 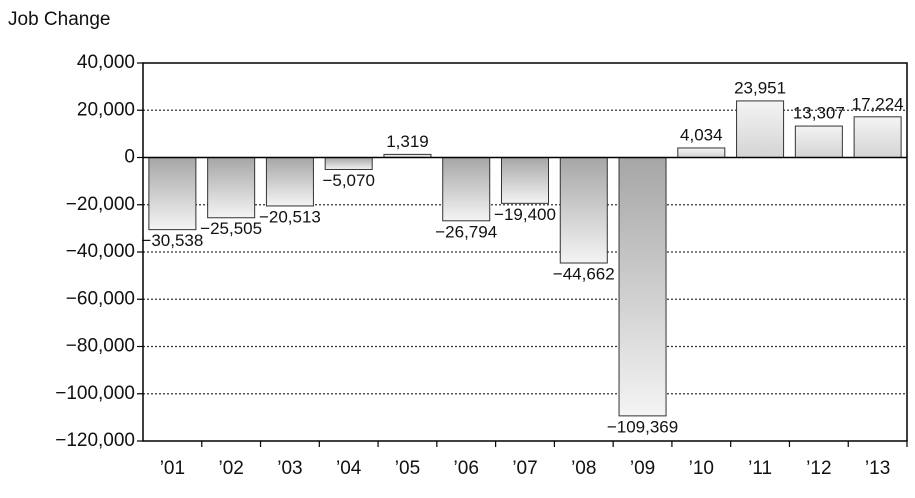 What do you see at coordinates (230, 468) in the screenshot?
I see `x-tick-label: ’02` at bounding box center [230, 468].